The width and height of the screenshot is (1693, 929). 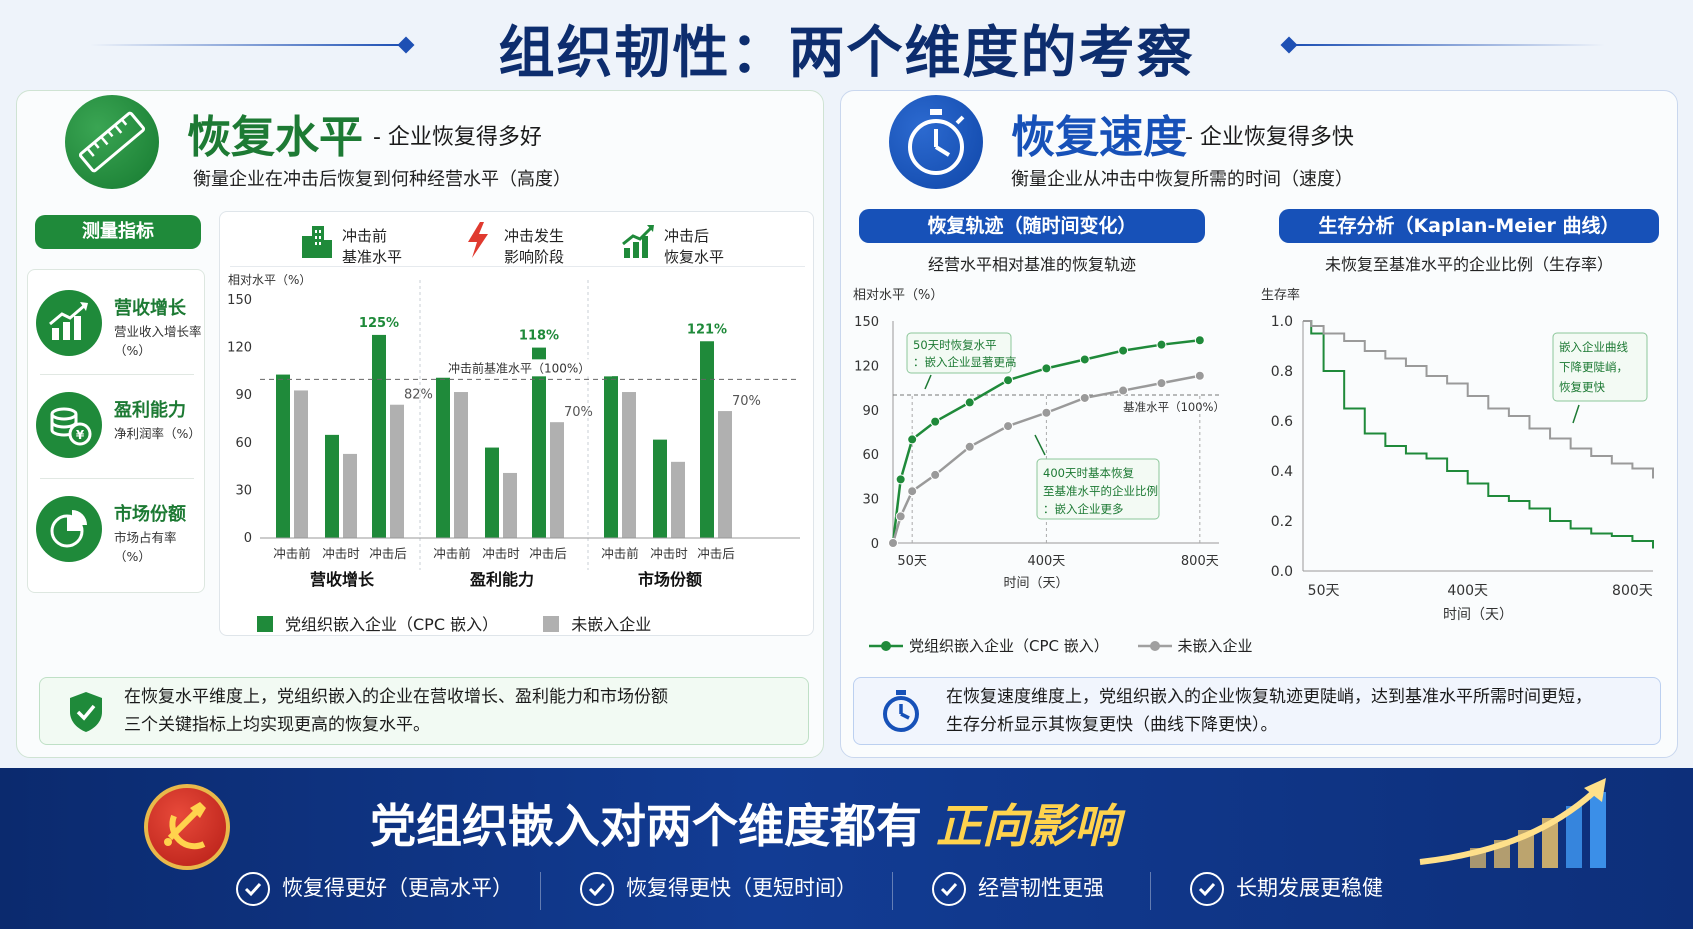 What do you see at coordinates (69, 529) in the screenshot?
I see `market-pie-icon` at bounding box center [69, 529].